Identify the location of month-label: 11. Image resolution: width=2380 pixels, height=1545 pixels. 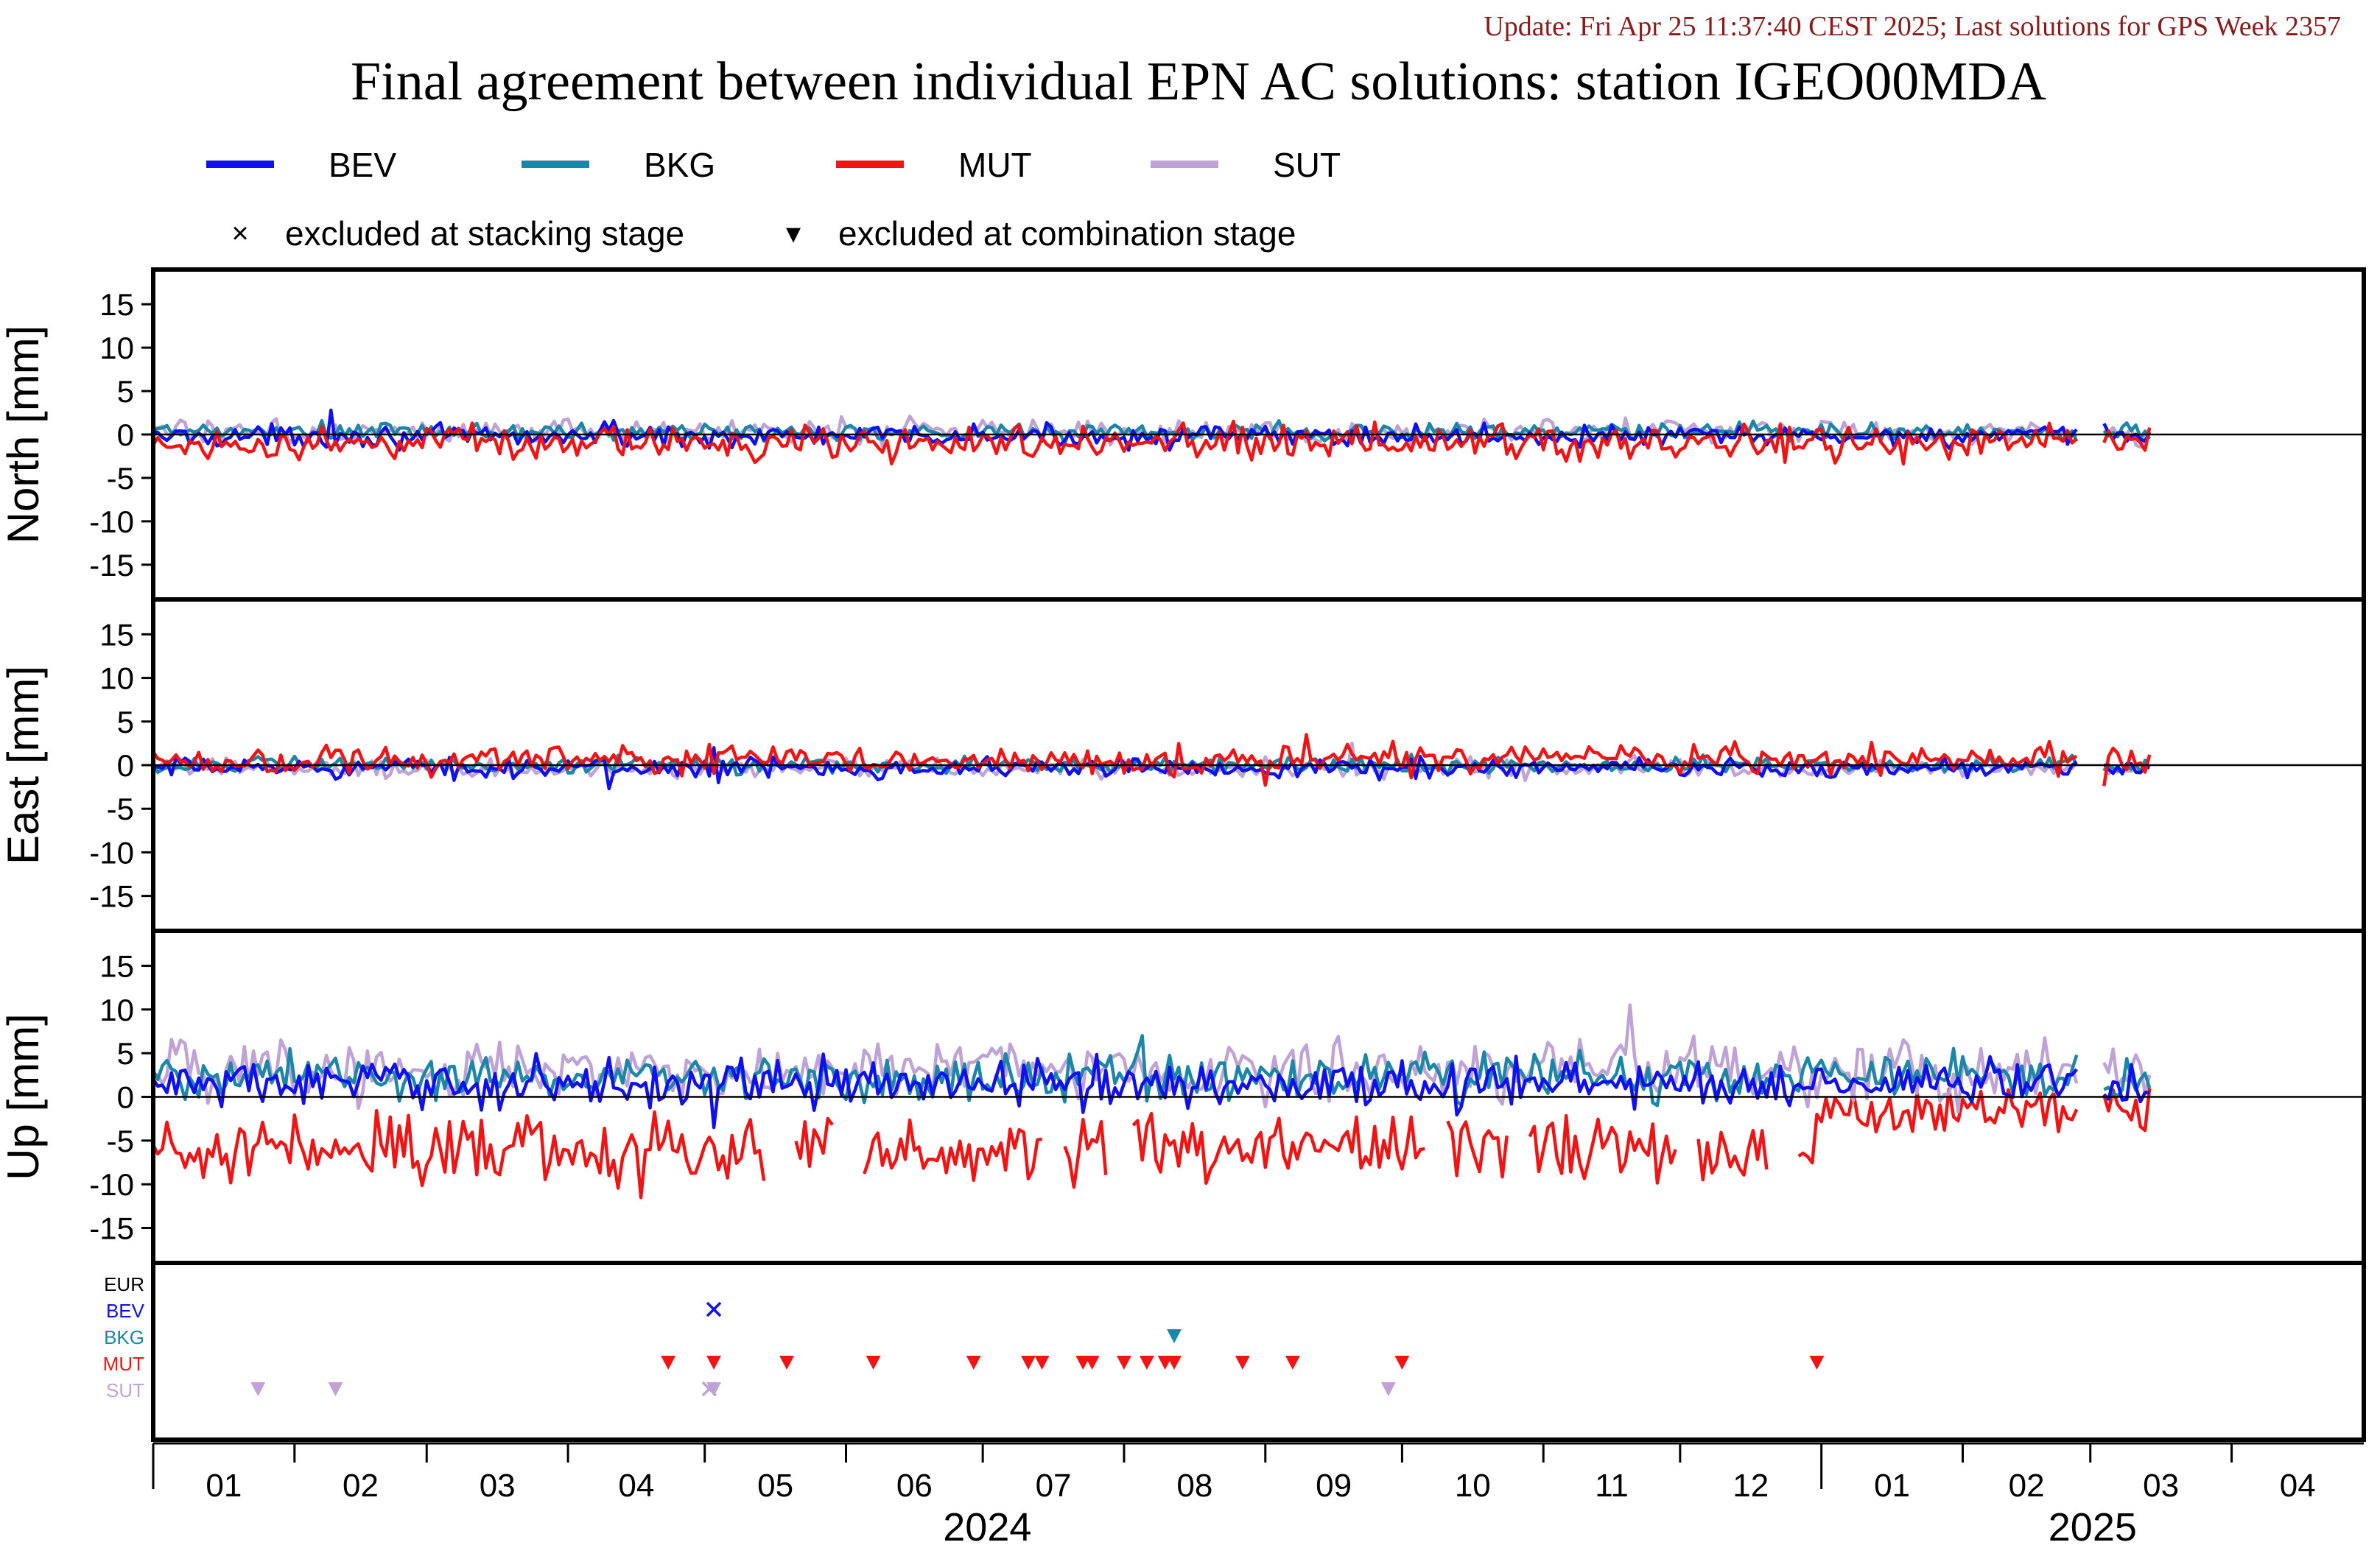
(1612, 1486).